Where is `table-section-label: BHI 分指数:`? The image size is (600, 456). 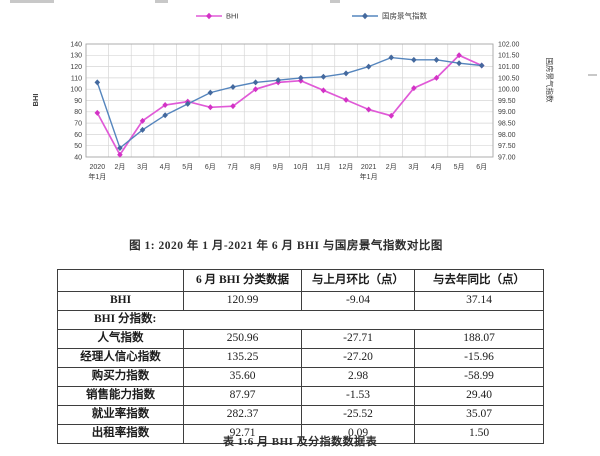 table-section-label: BHI 分指数: is located at coordinates (300, 320).